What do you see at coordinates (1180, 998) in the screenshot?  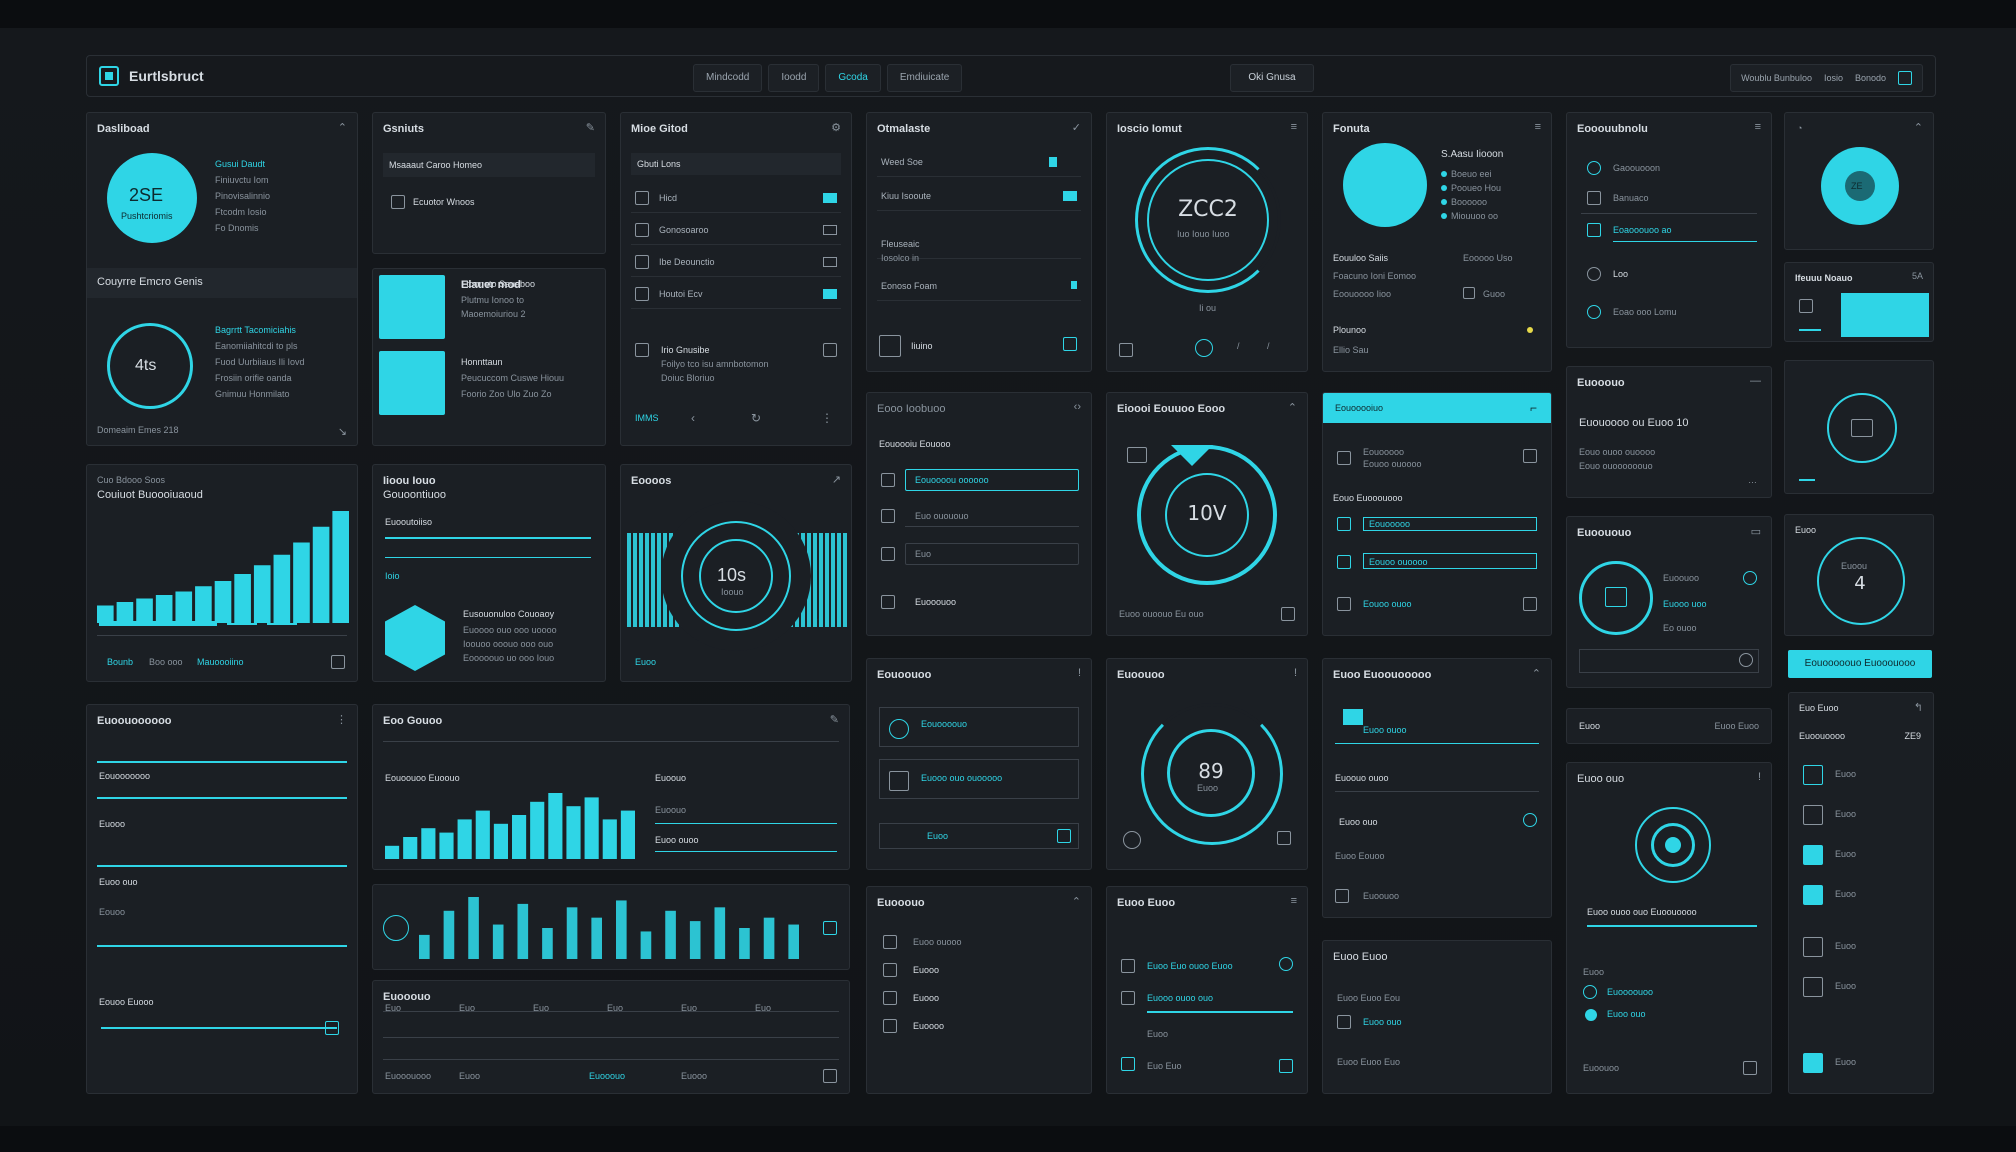 I see `list-3-row-2: Euooo ouoo ouo` at bounding box center [1180, 998].